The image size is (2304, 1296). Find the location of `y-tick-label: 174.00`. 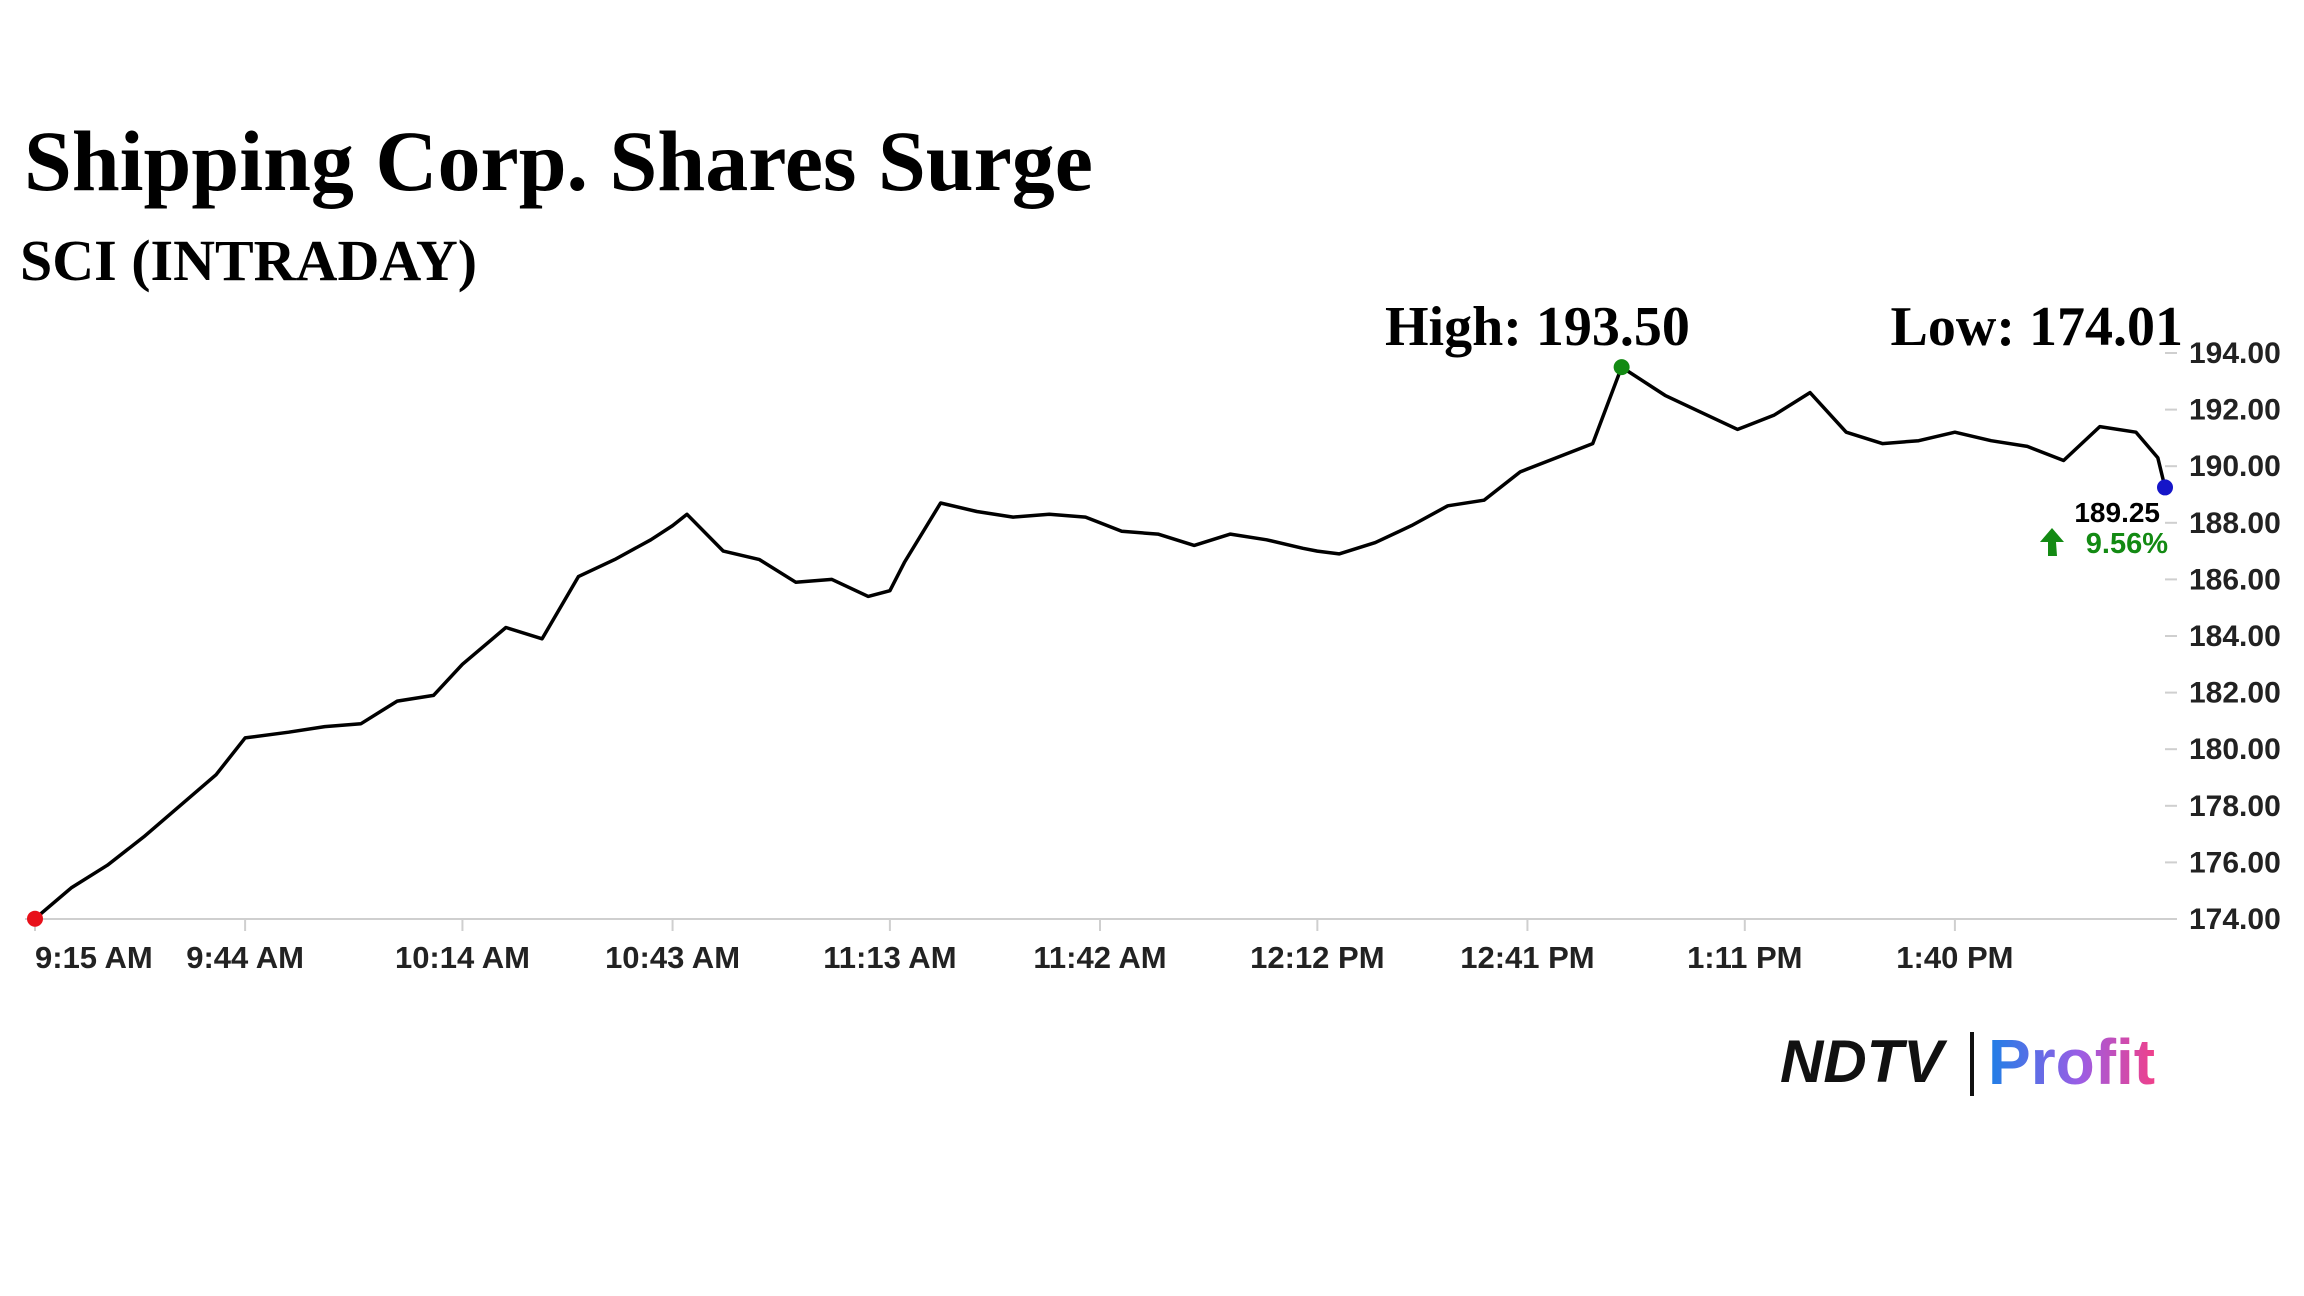

y-tick-label: 174.00 is located at coordinates (2235, 919).